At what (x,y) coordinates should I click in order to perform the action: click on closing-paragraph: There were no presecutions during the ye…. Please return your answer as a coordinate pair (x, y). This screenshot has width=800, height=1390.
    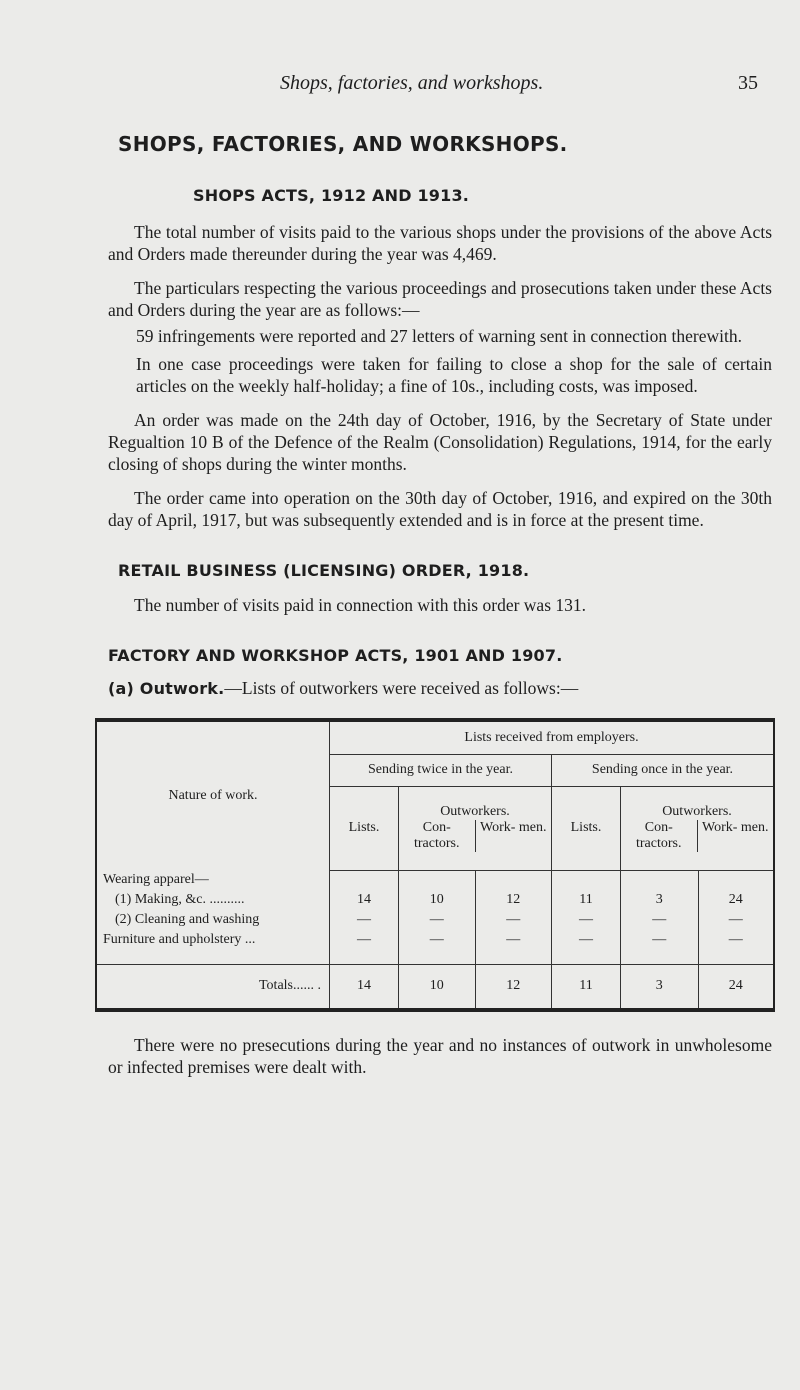
    Looking at the image, I should click on (440, 1056).